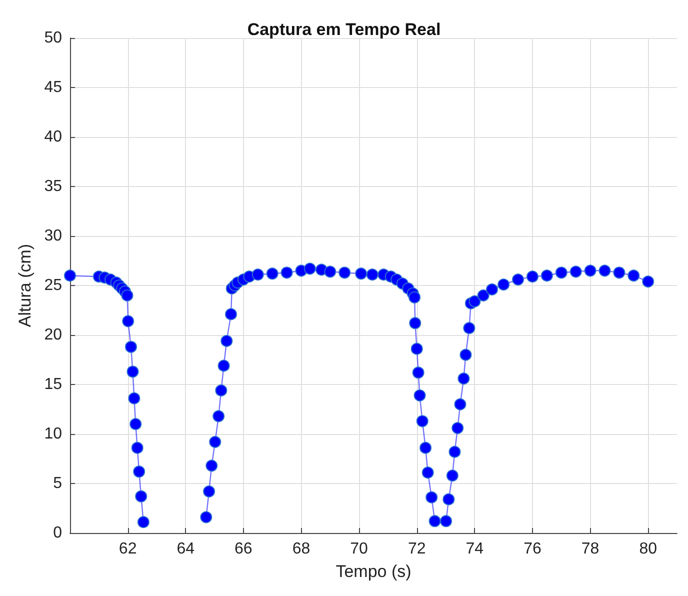 Image resolution: width=688 pixels, height=596 pixels. What do you see at coordinates (57, 533) in the screenshot?
I see `y-tick-label: 0` at bounding box center [57, 533].